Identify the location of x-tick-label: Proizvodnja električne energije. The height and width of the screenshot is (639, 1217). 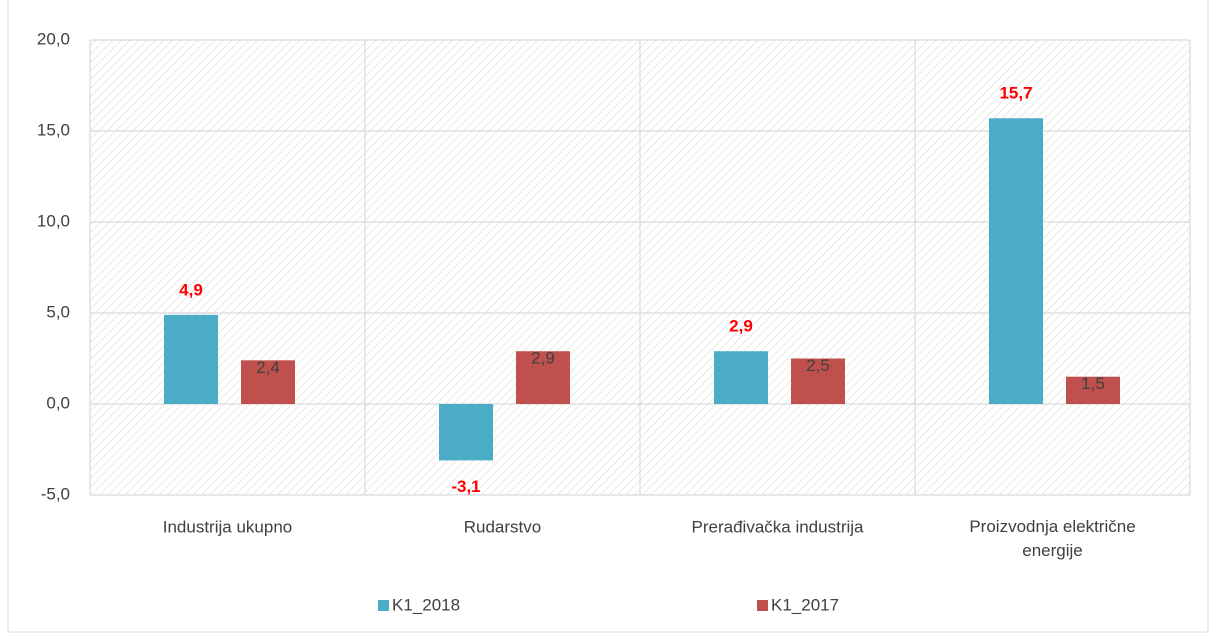
(1052, 538).